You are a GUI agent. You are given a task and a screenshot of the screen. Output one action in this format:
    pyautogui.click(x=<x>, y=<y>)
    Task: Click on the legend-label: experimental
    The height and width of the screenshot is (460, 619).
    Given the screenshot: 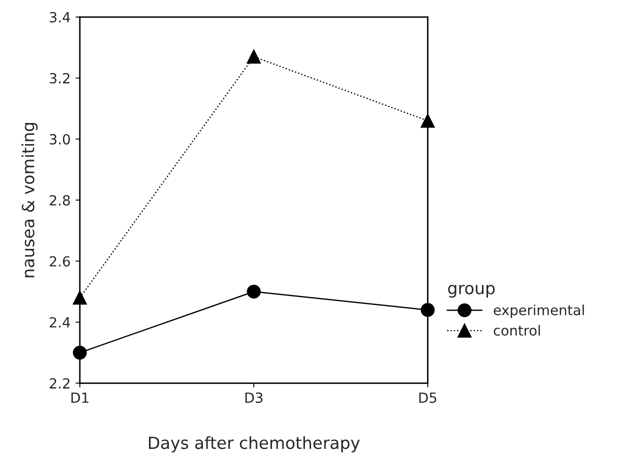 What is the action you would take?
    pyautogui.click(x=539, y=311)
    